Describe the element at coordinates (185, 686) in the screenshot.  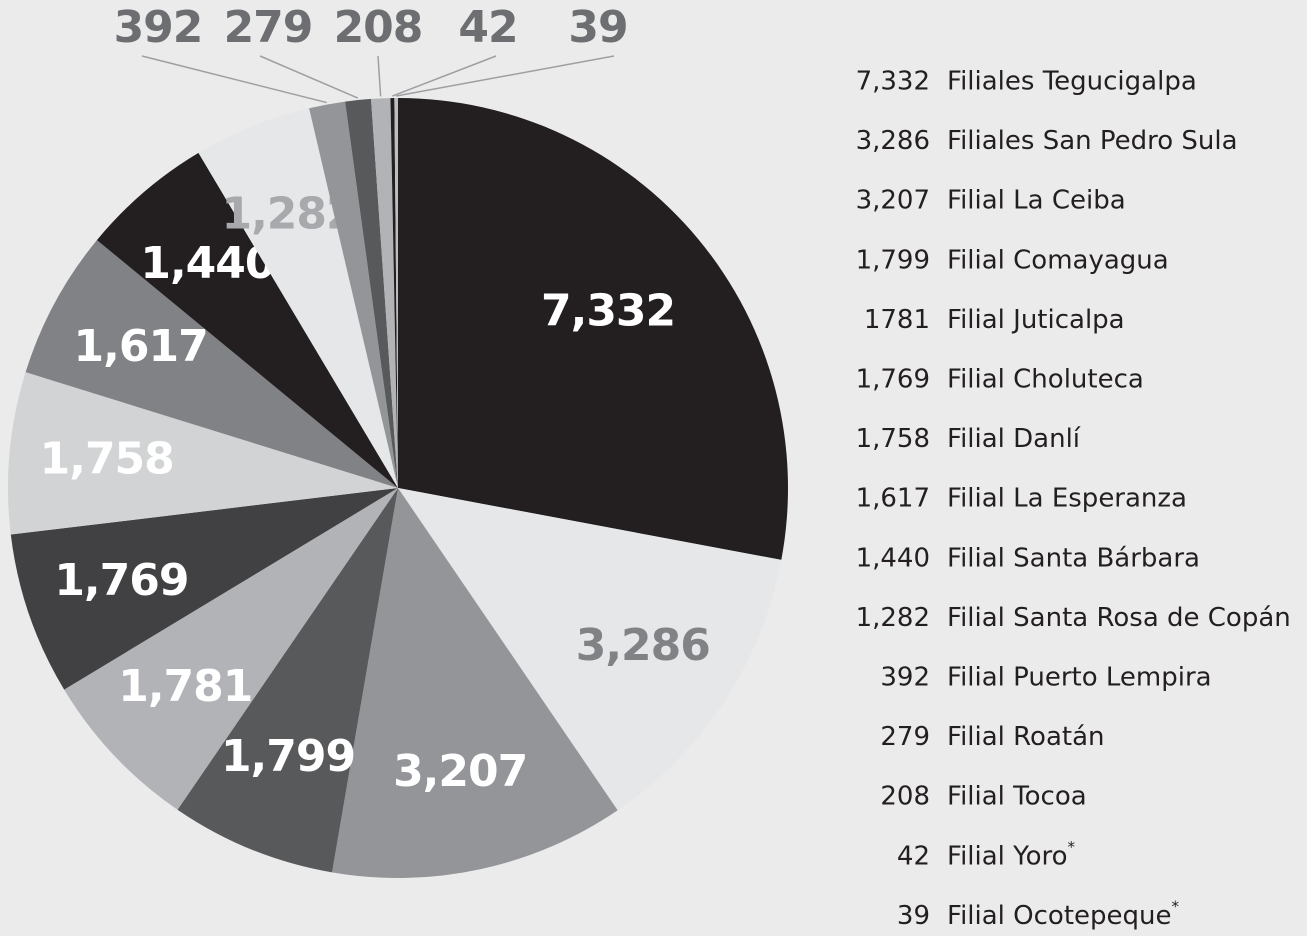
I see `slice-label: 1,781` at that location.